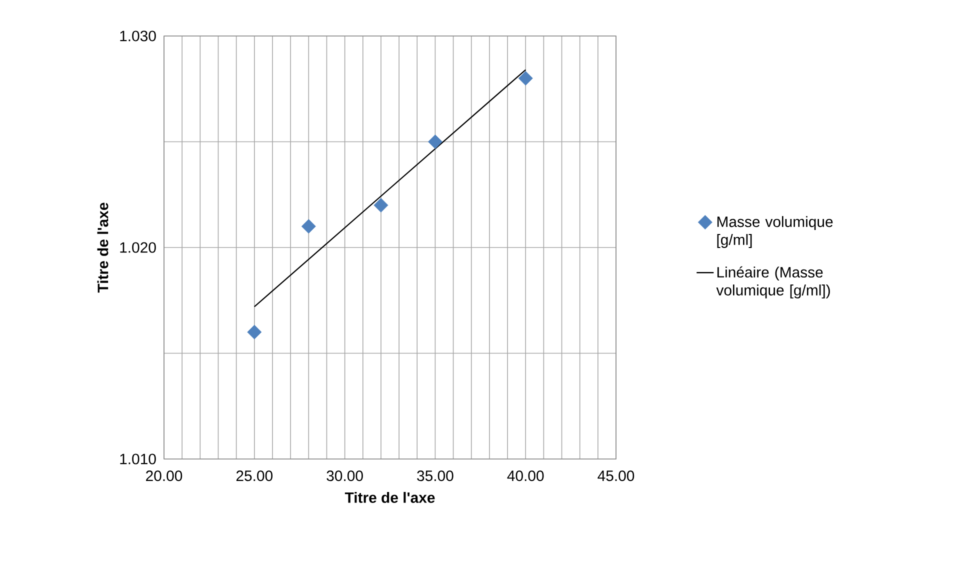 The width and height of the screenshot is (954, 577). Describe the element at coordinates (616, 476) in the screenshot. I see `x-tick-label: 45.00` at that location.